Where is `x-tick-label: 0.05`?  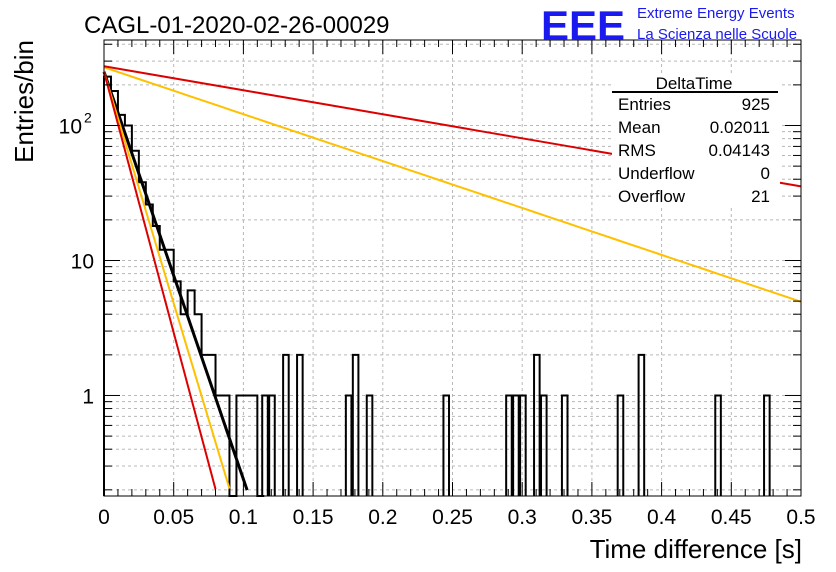
x-tick-label: 0.05 is located at coordinates (173, 517).